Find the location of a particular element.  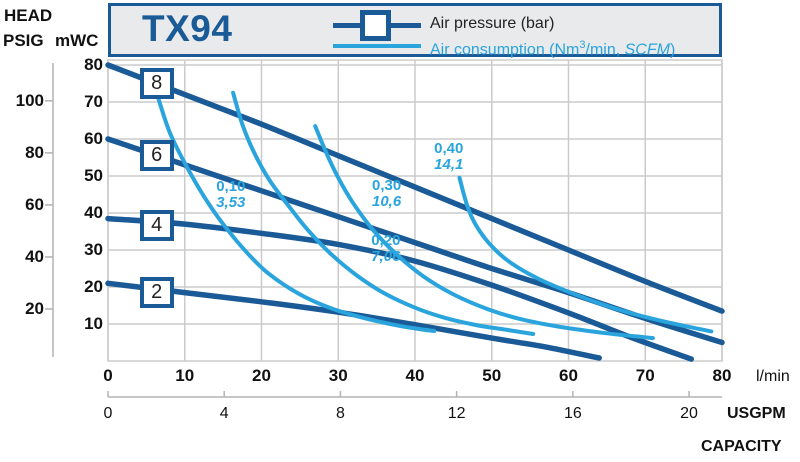

psig-tick-label: 80 is located at coordinates (34, 152).